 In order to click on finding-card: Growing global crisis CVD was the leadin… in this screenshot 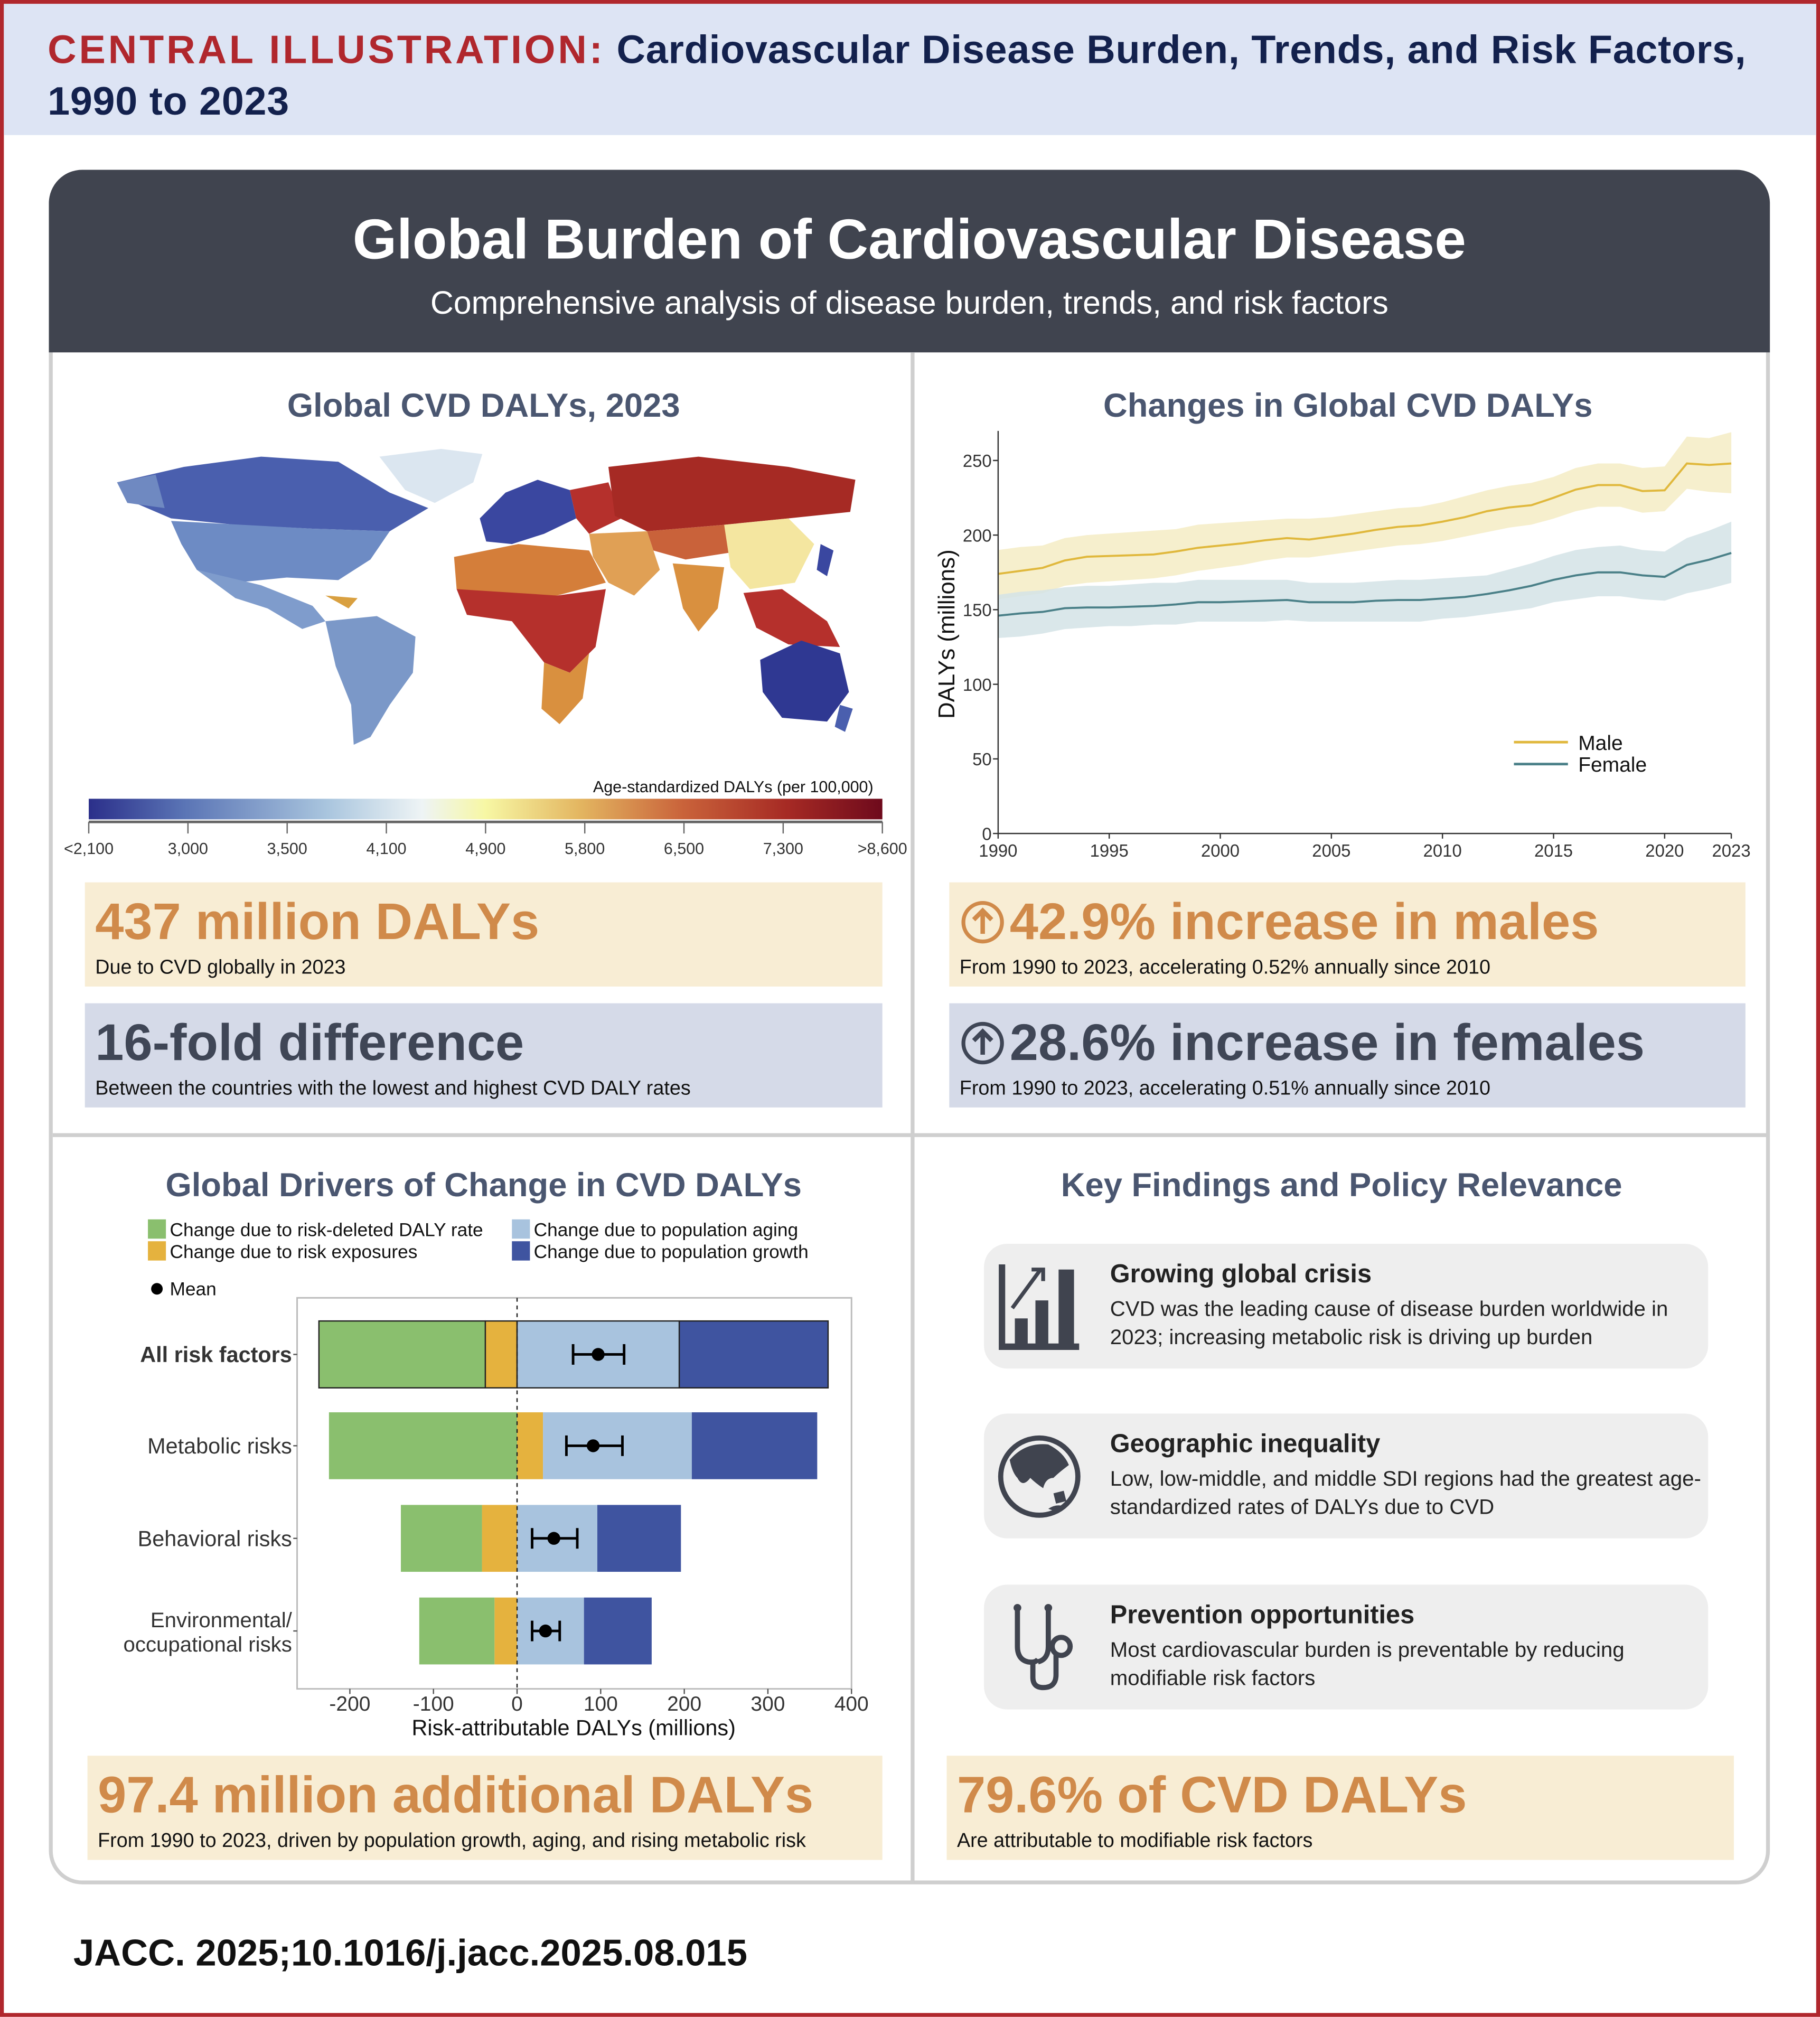, I will do `click(1346, 1306)`.